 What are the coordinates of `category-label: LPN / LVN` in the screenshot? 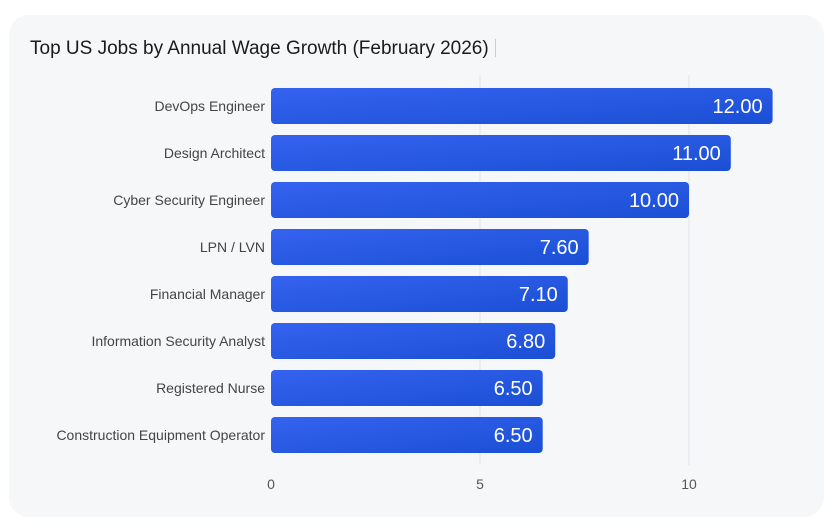 It's located at (232, 247).